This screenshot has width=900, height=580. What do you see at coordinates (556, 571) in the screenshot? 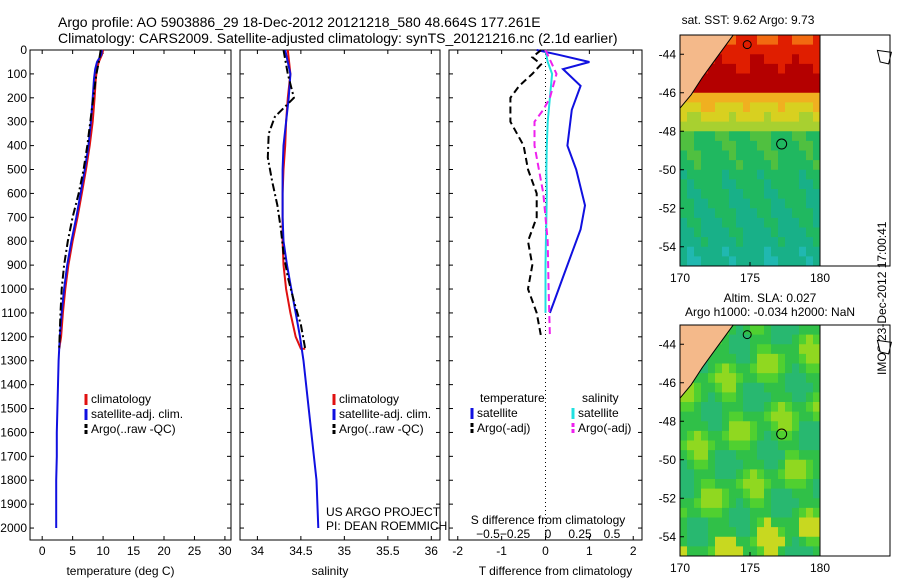
I see `x-axis-label: T difference from climatology` at bounding box center [556, 571].